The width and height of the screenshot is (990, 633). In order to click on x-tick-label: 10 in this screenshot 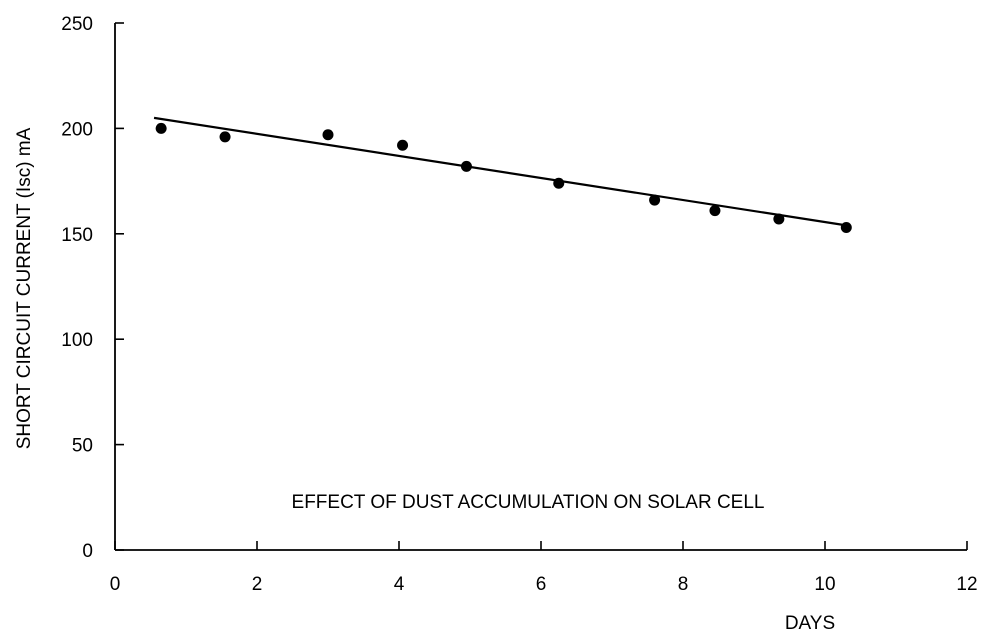, I will do `click(824, 584)`.